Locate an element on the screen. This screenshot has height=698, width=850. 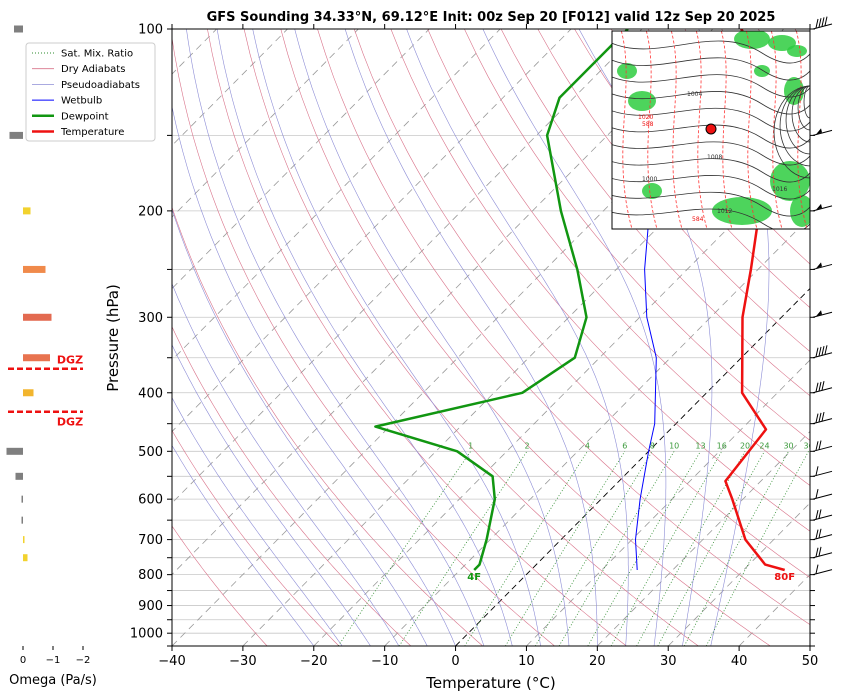
x-axis-label: Temperature (°C) is located at coordinates (490, 683).